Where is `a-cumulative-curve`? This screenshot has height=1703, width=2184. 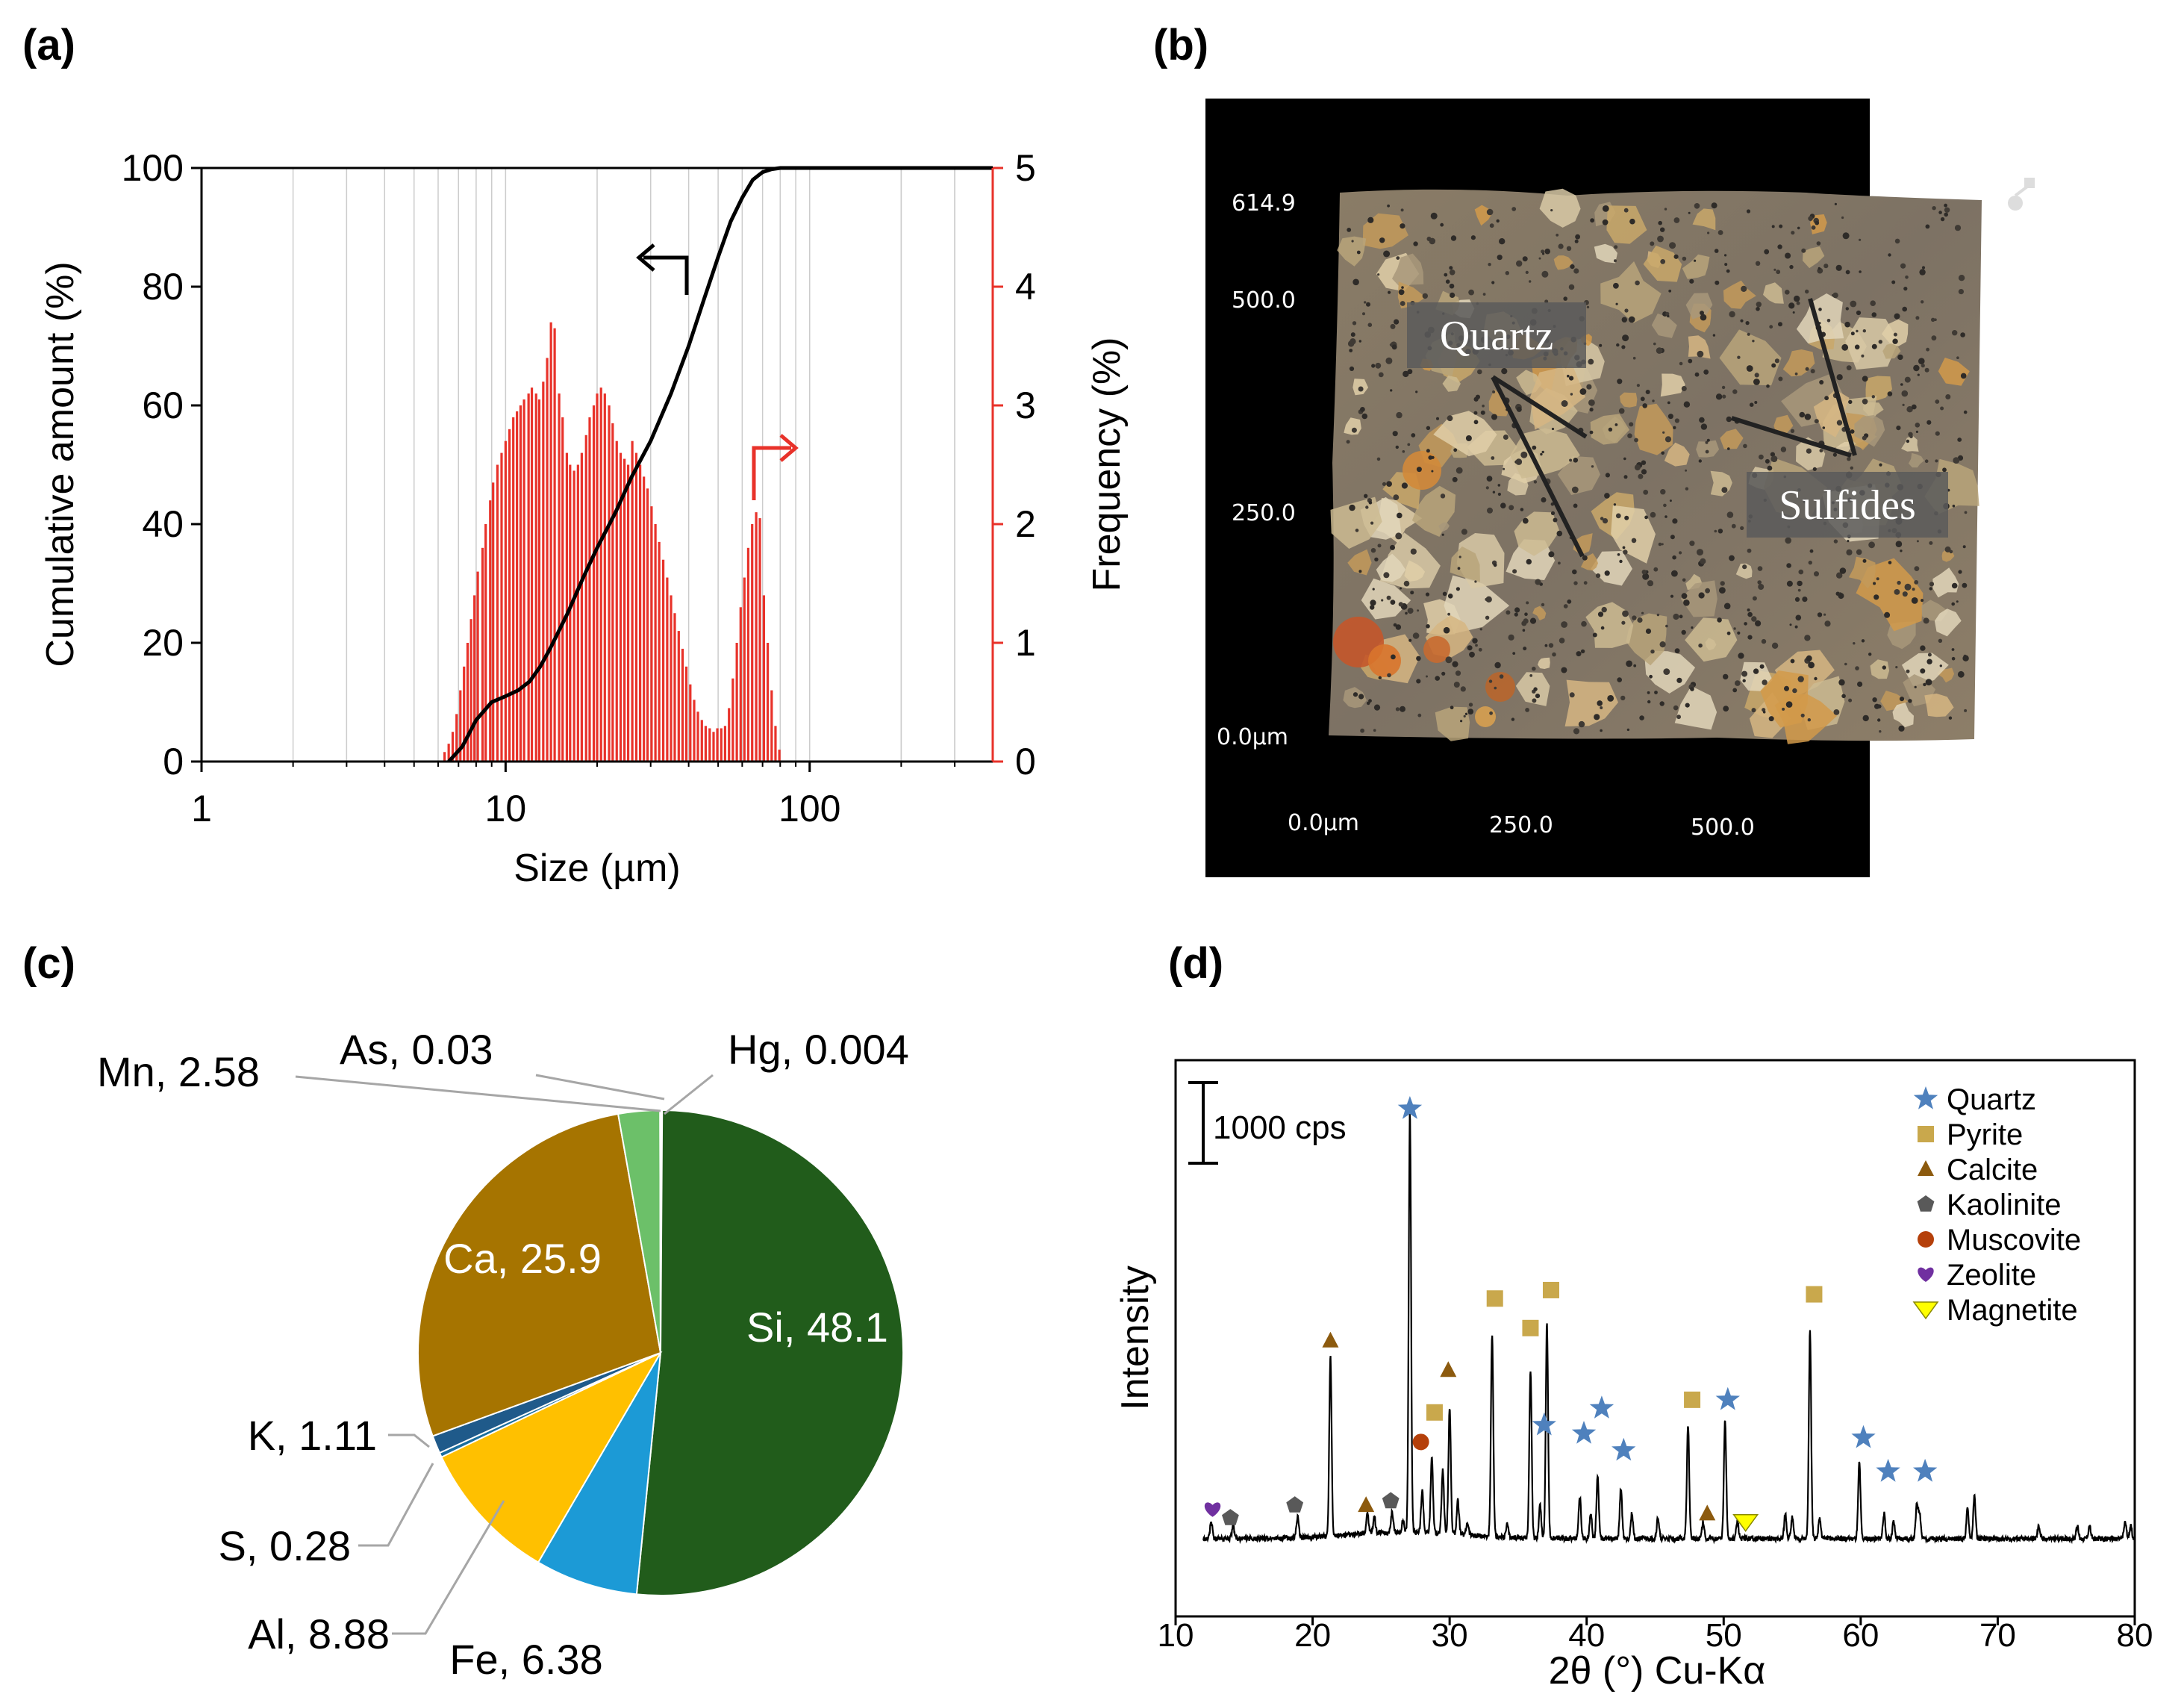 a-cumulative-curve is located at coordinates (720, 464).